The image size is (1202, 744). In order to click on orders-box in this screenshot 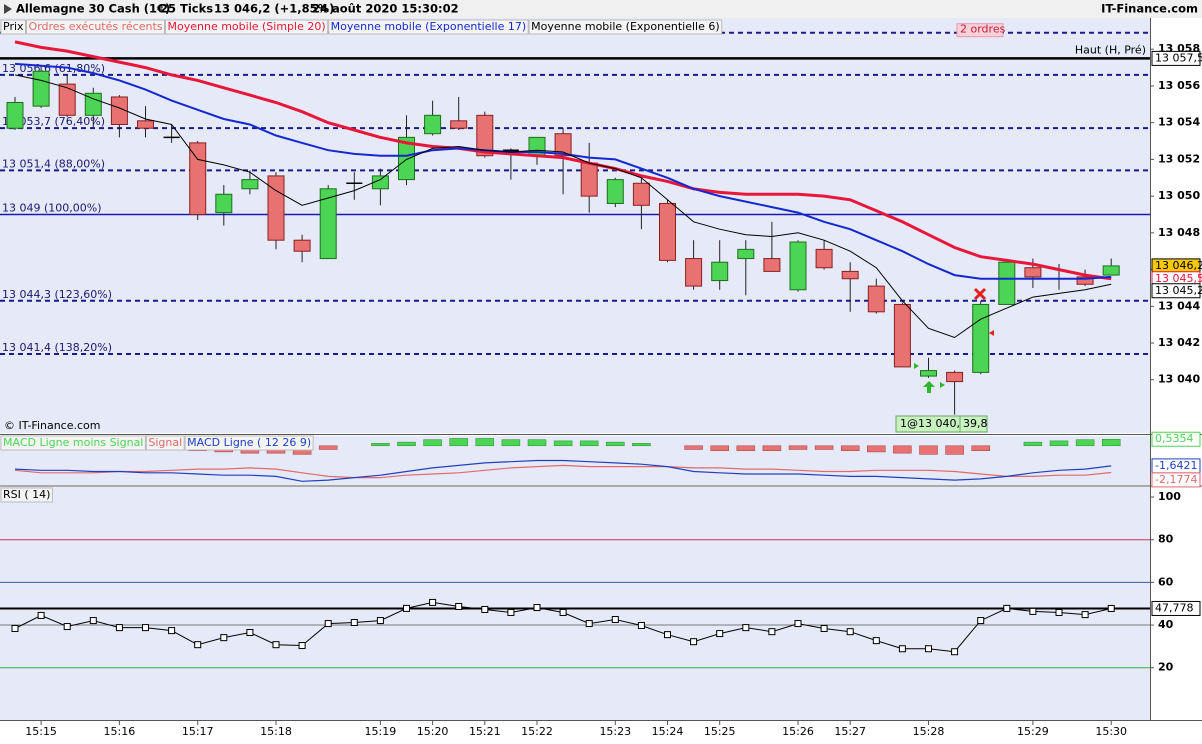, I will do `click(980, 30)`.